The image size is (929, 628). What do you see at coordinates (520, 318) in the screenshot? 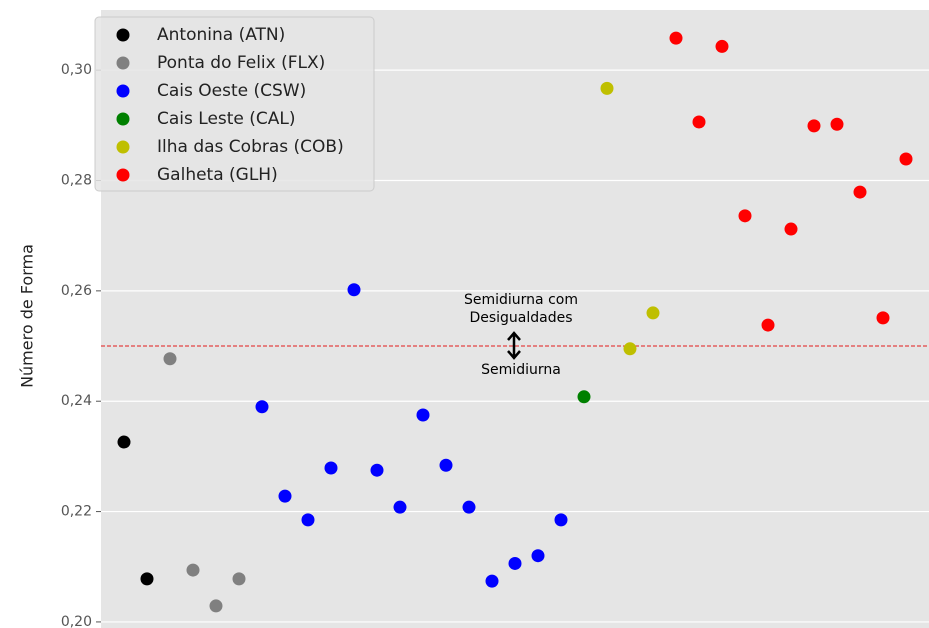
I see `annotation-text: Desigualdades` at bounding box center [520, 318].